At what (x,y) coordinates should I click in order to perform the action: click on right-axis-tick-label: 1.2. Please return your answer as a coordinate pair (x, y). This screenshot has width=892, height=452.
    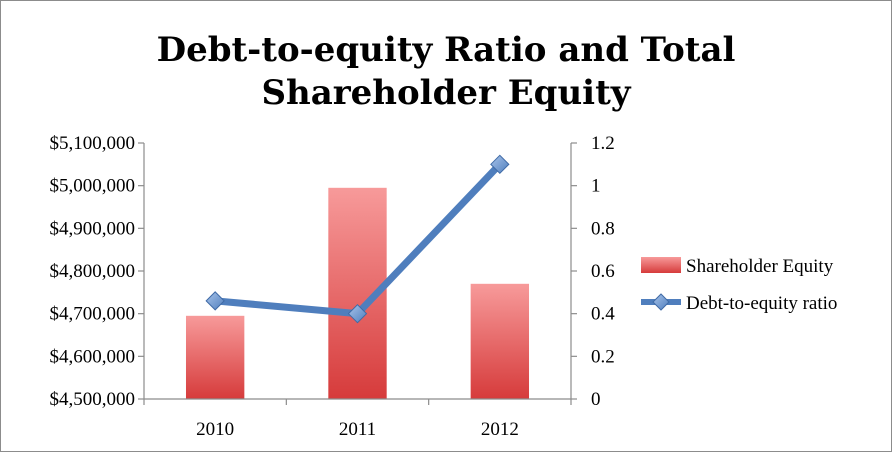
    Looking at the image, I should click on (603, 143).